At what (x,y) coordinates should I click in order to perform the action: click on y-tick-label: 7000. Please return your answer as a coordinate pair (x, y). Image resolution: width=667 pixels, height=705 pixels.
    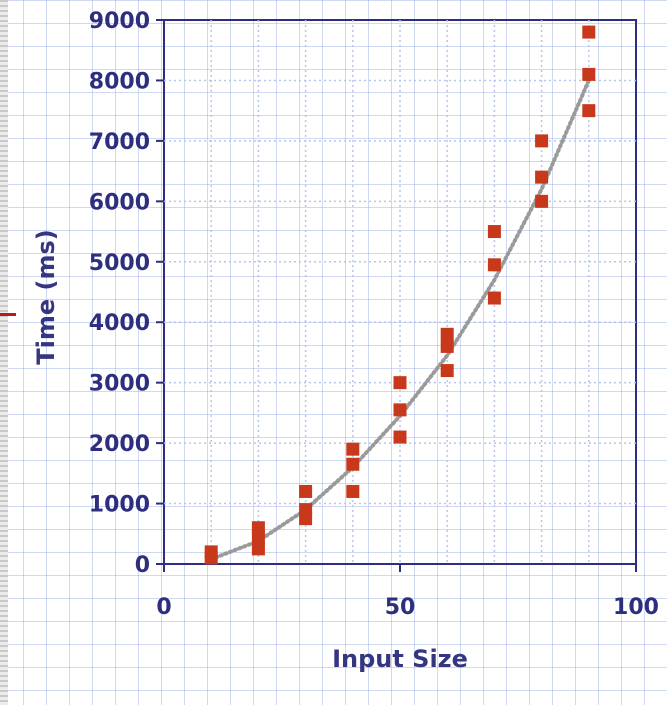
    Looking at the image, I should click on (119, 142).